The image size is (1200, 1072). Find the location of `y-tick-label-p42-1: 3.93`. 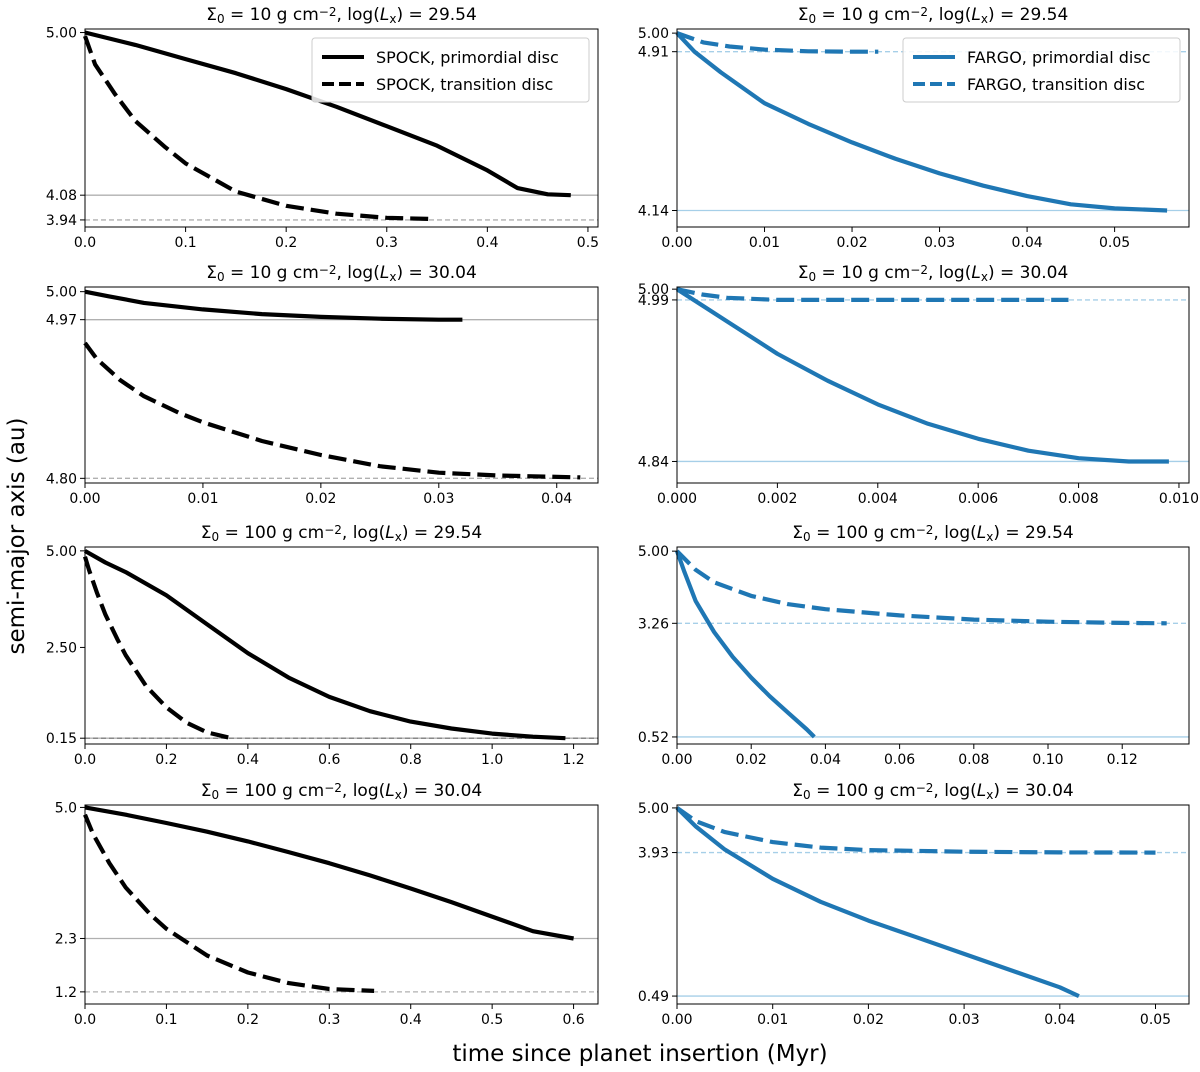

y-tick-label-p42-1: 3.93 is located at coordinates (653, 854).